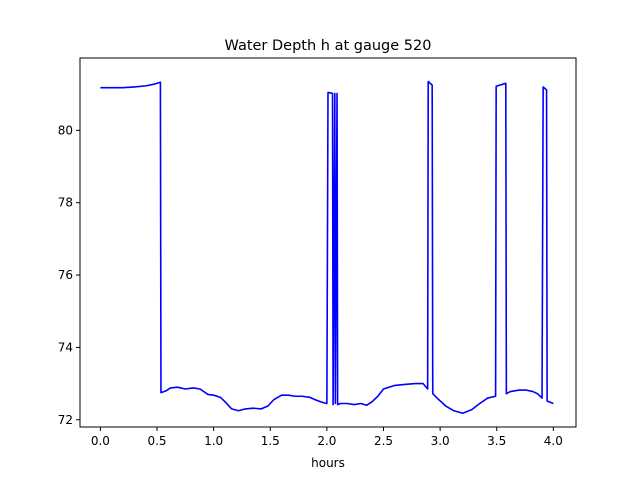  I want to click on x-tick-label: 0.0, so click(100, 441).